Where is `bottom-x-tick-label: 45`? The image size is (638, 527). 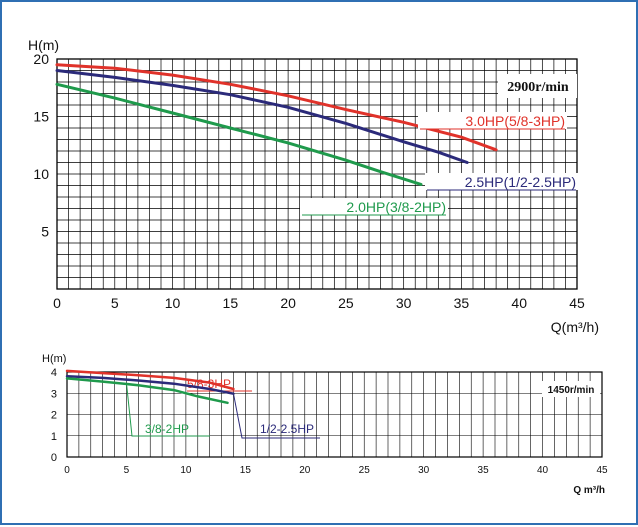
bottom-x-tick-label: 45 is located at coordinates (602, 470).